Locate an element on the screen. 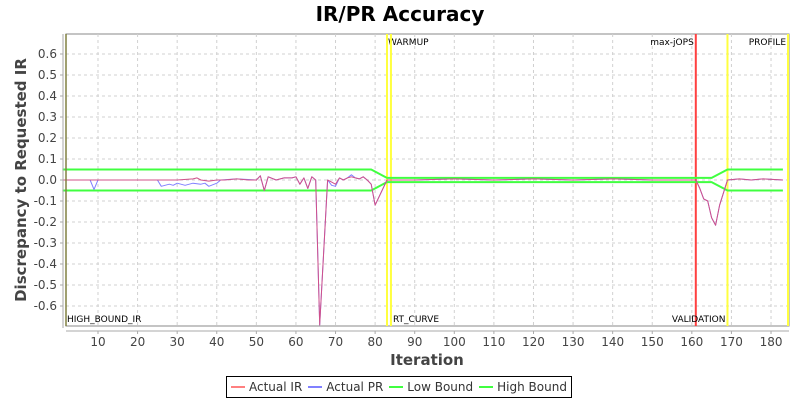 This screenshot has width=800, height=400. y-tick-label: -0.2 is located at coordinates (45, 222).